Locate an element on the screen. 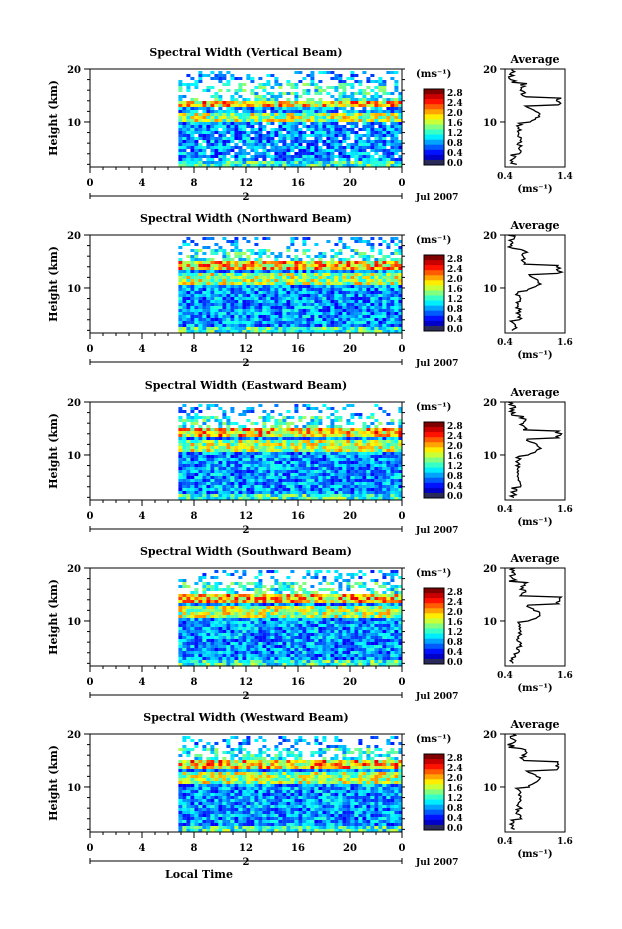  colorbar-step is located at coordinates (434, 298).